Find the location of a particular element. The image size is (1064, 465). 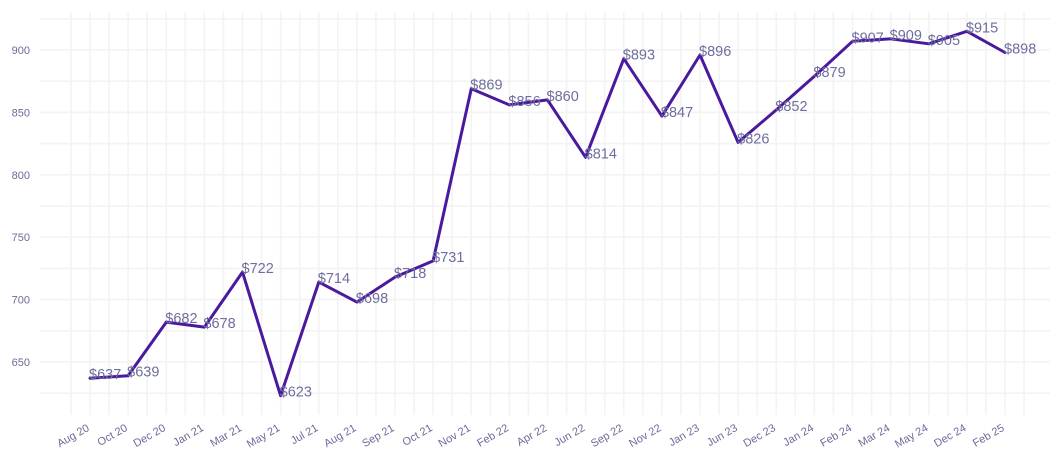

data-label: $852 is located at coordinates (791, 107).